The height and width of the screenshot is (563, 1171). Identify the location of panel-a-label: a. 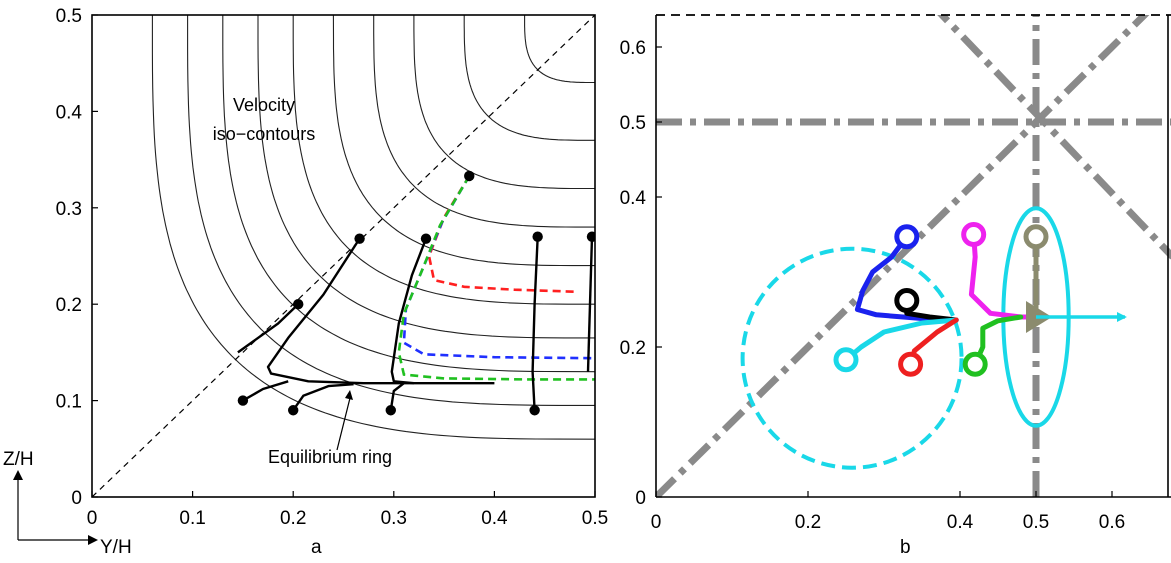
(316, 547).